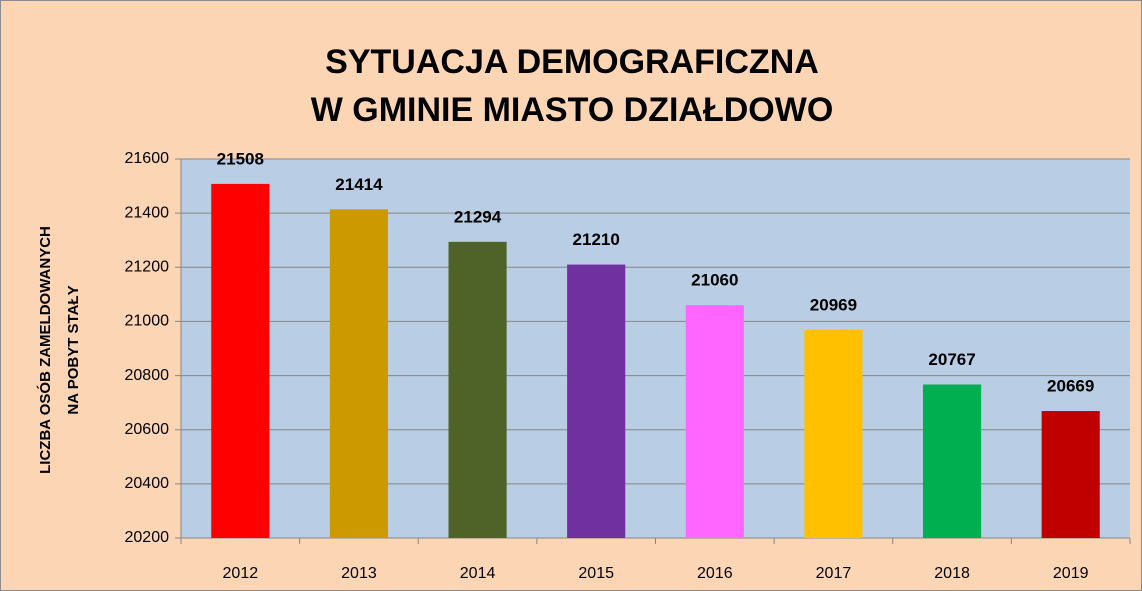  I want to click on x-tick-label: 2014, so click(478, 573).